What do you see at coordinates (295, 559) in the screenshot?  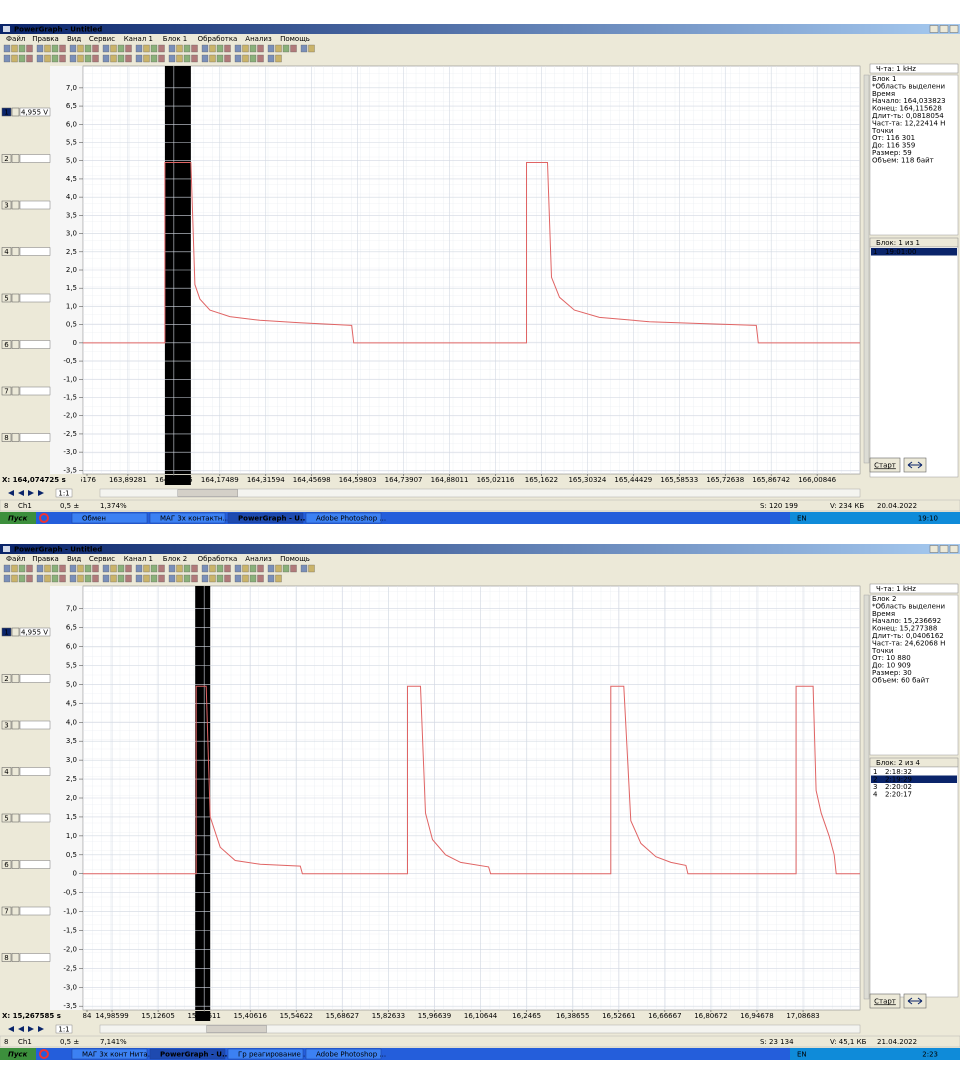 I see `menu-item: Помощь` at bounding box center [295, 559].